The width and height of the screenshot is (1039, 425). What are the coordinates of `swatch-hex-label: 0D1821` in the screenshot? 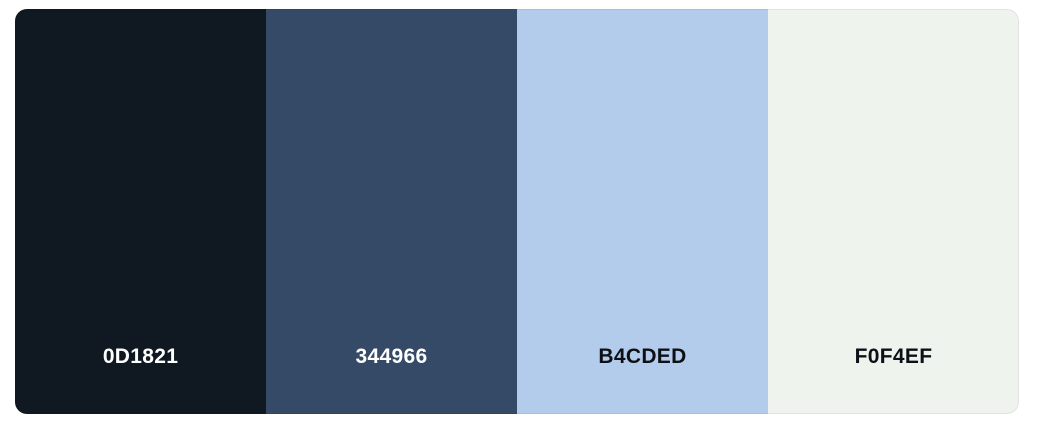 It's located at (140, 356).